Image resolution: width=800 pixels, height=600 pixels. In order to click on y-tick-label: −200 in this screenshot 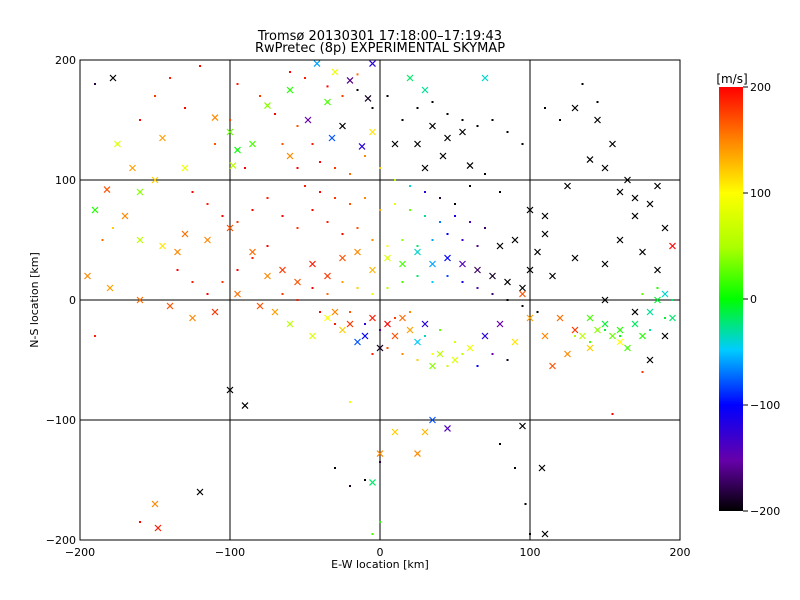, I will do `click(61, 540)`.